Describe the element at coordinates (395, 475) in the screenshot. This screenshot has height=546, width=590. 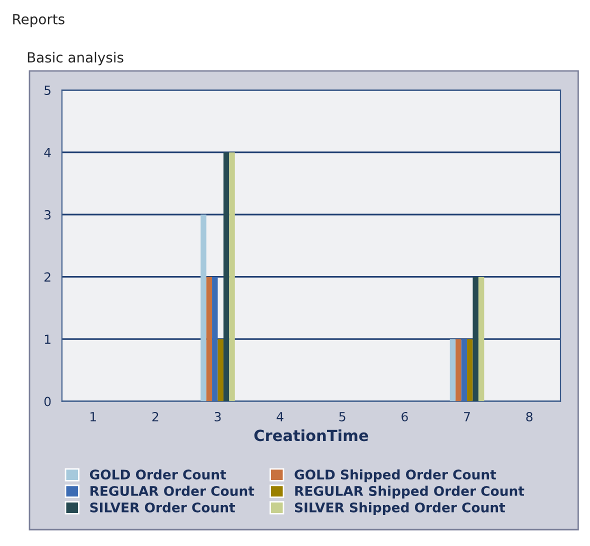
I see `legend-label: GOLD Shipped Order Count` at that location.